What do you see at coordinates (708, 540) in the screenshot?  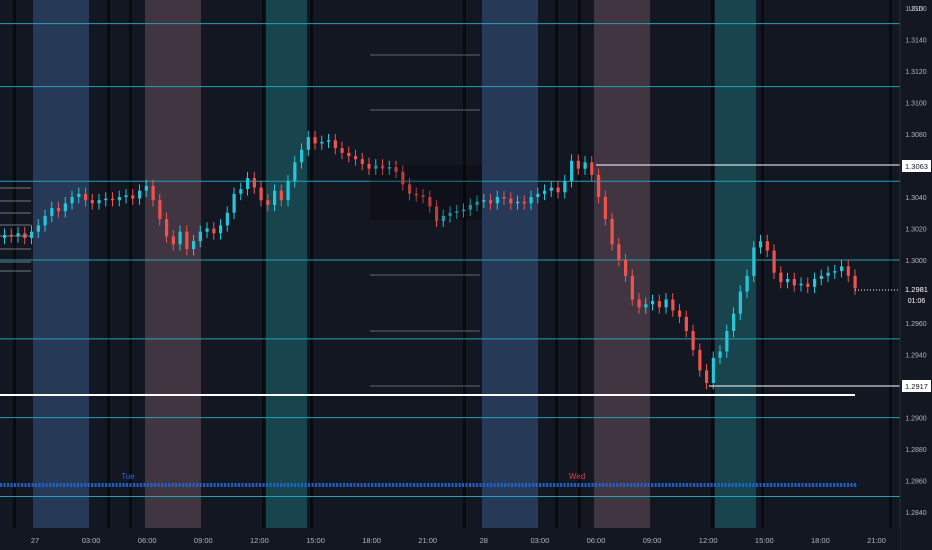 I see `time-tick-label: 12:00` at bounding box center [708, 540].